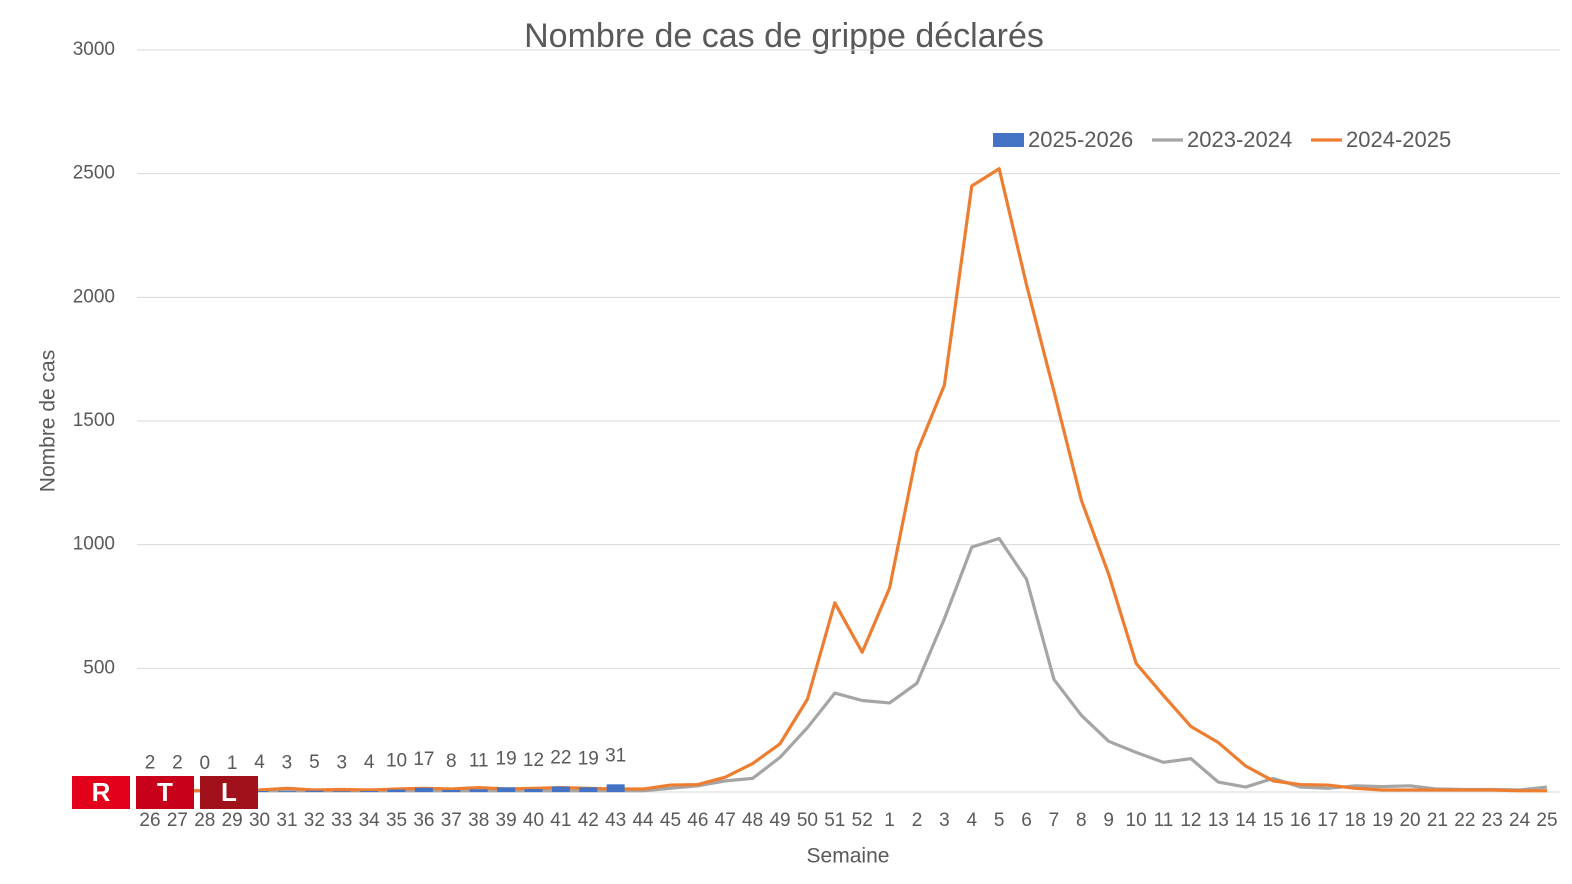 The width and height of the screenshot is (1572, 884). I want to click on x-tick-label: 45, so click(670, 820).